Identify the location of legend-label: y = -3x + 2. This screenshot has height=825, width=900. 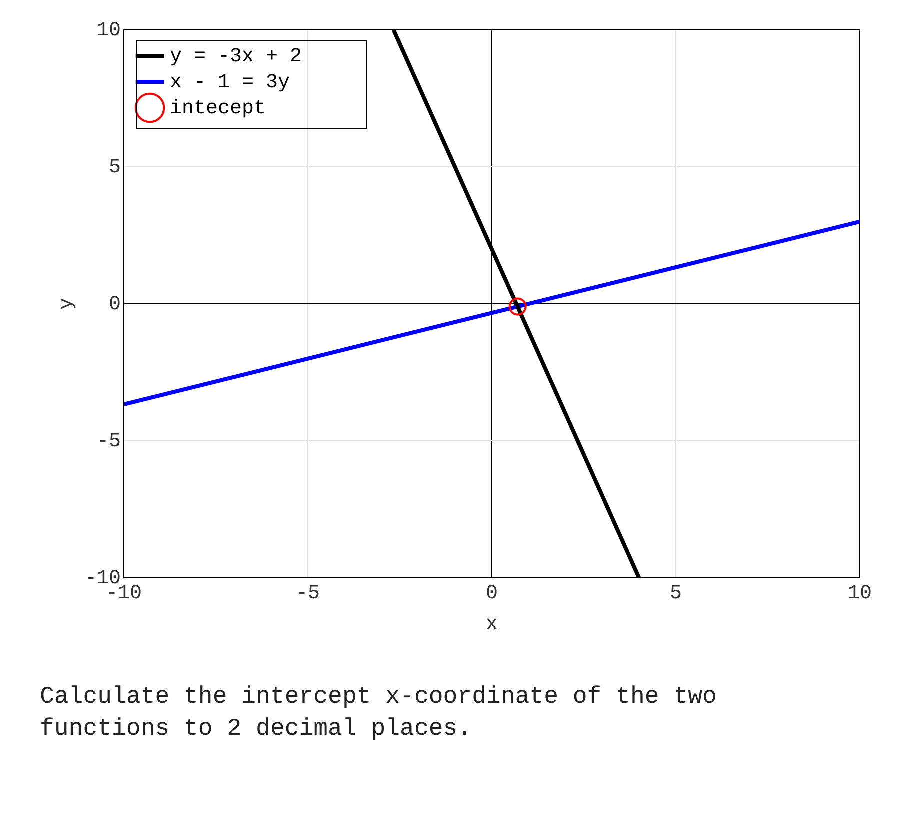
(236, 56).